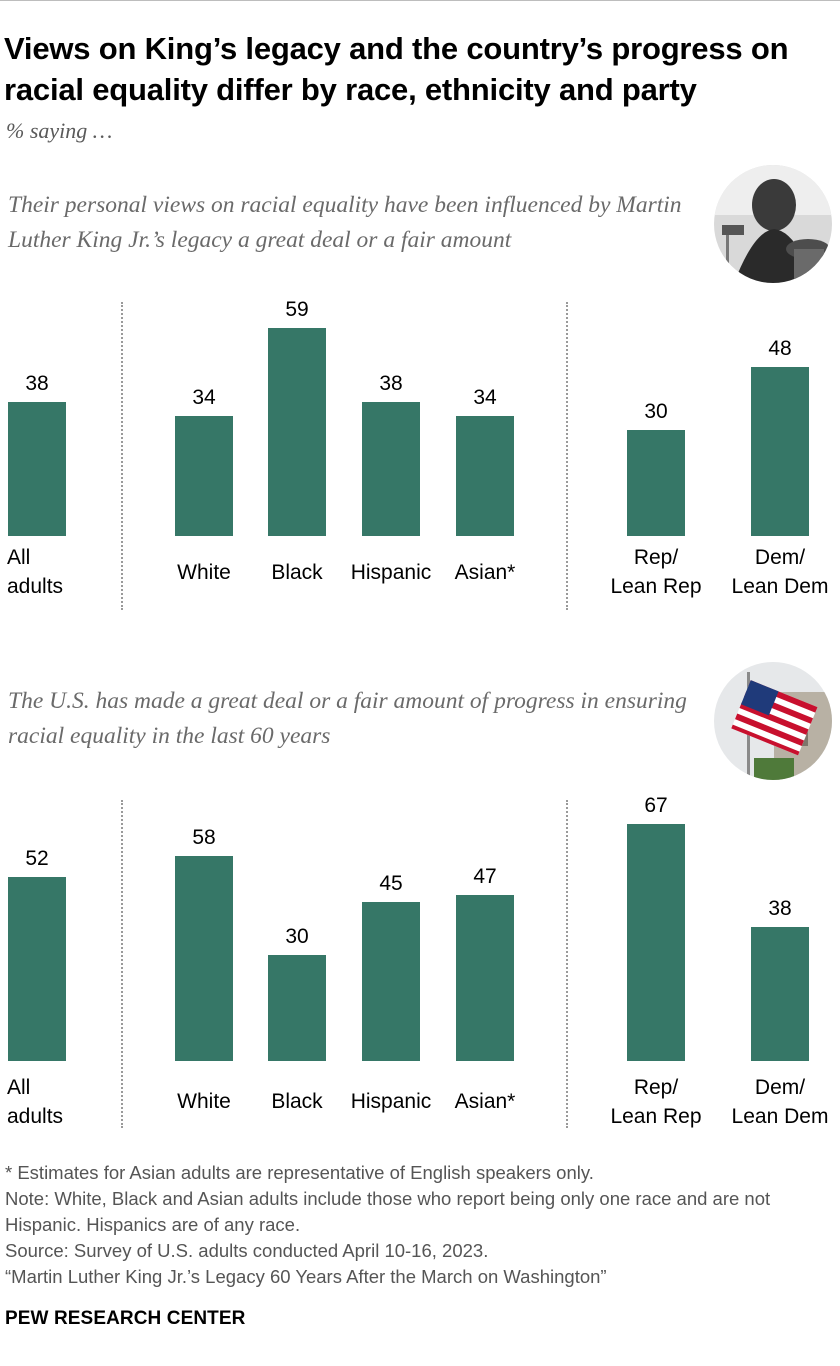  Describe the element at coordinates (391, 884) in the screenshot. I see `data-label-4: 45` at that location.